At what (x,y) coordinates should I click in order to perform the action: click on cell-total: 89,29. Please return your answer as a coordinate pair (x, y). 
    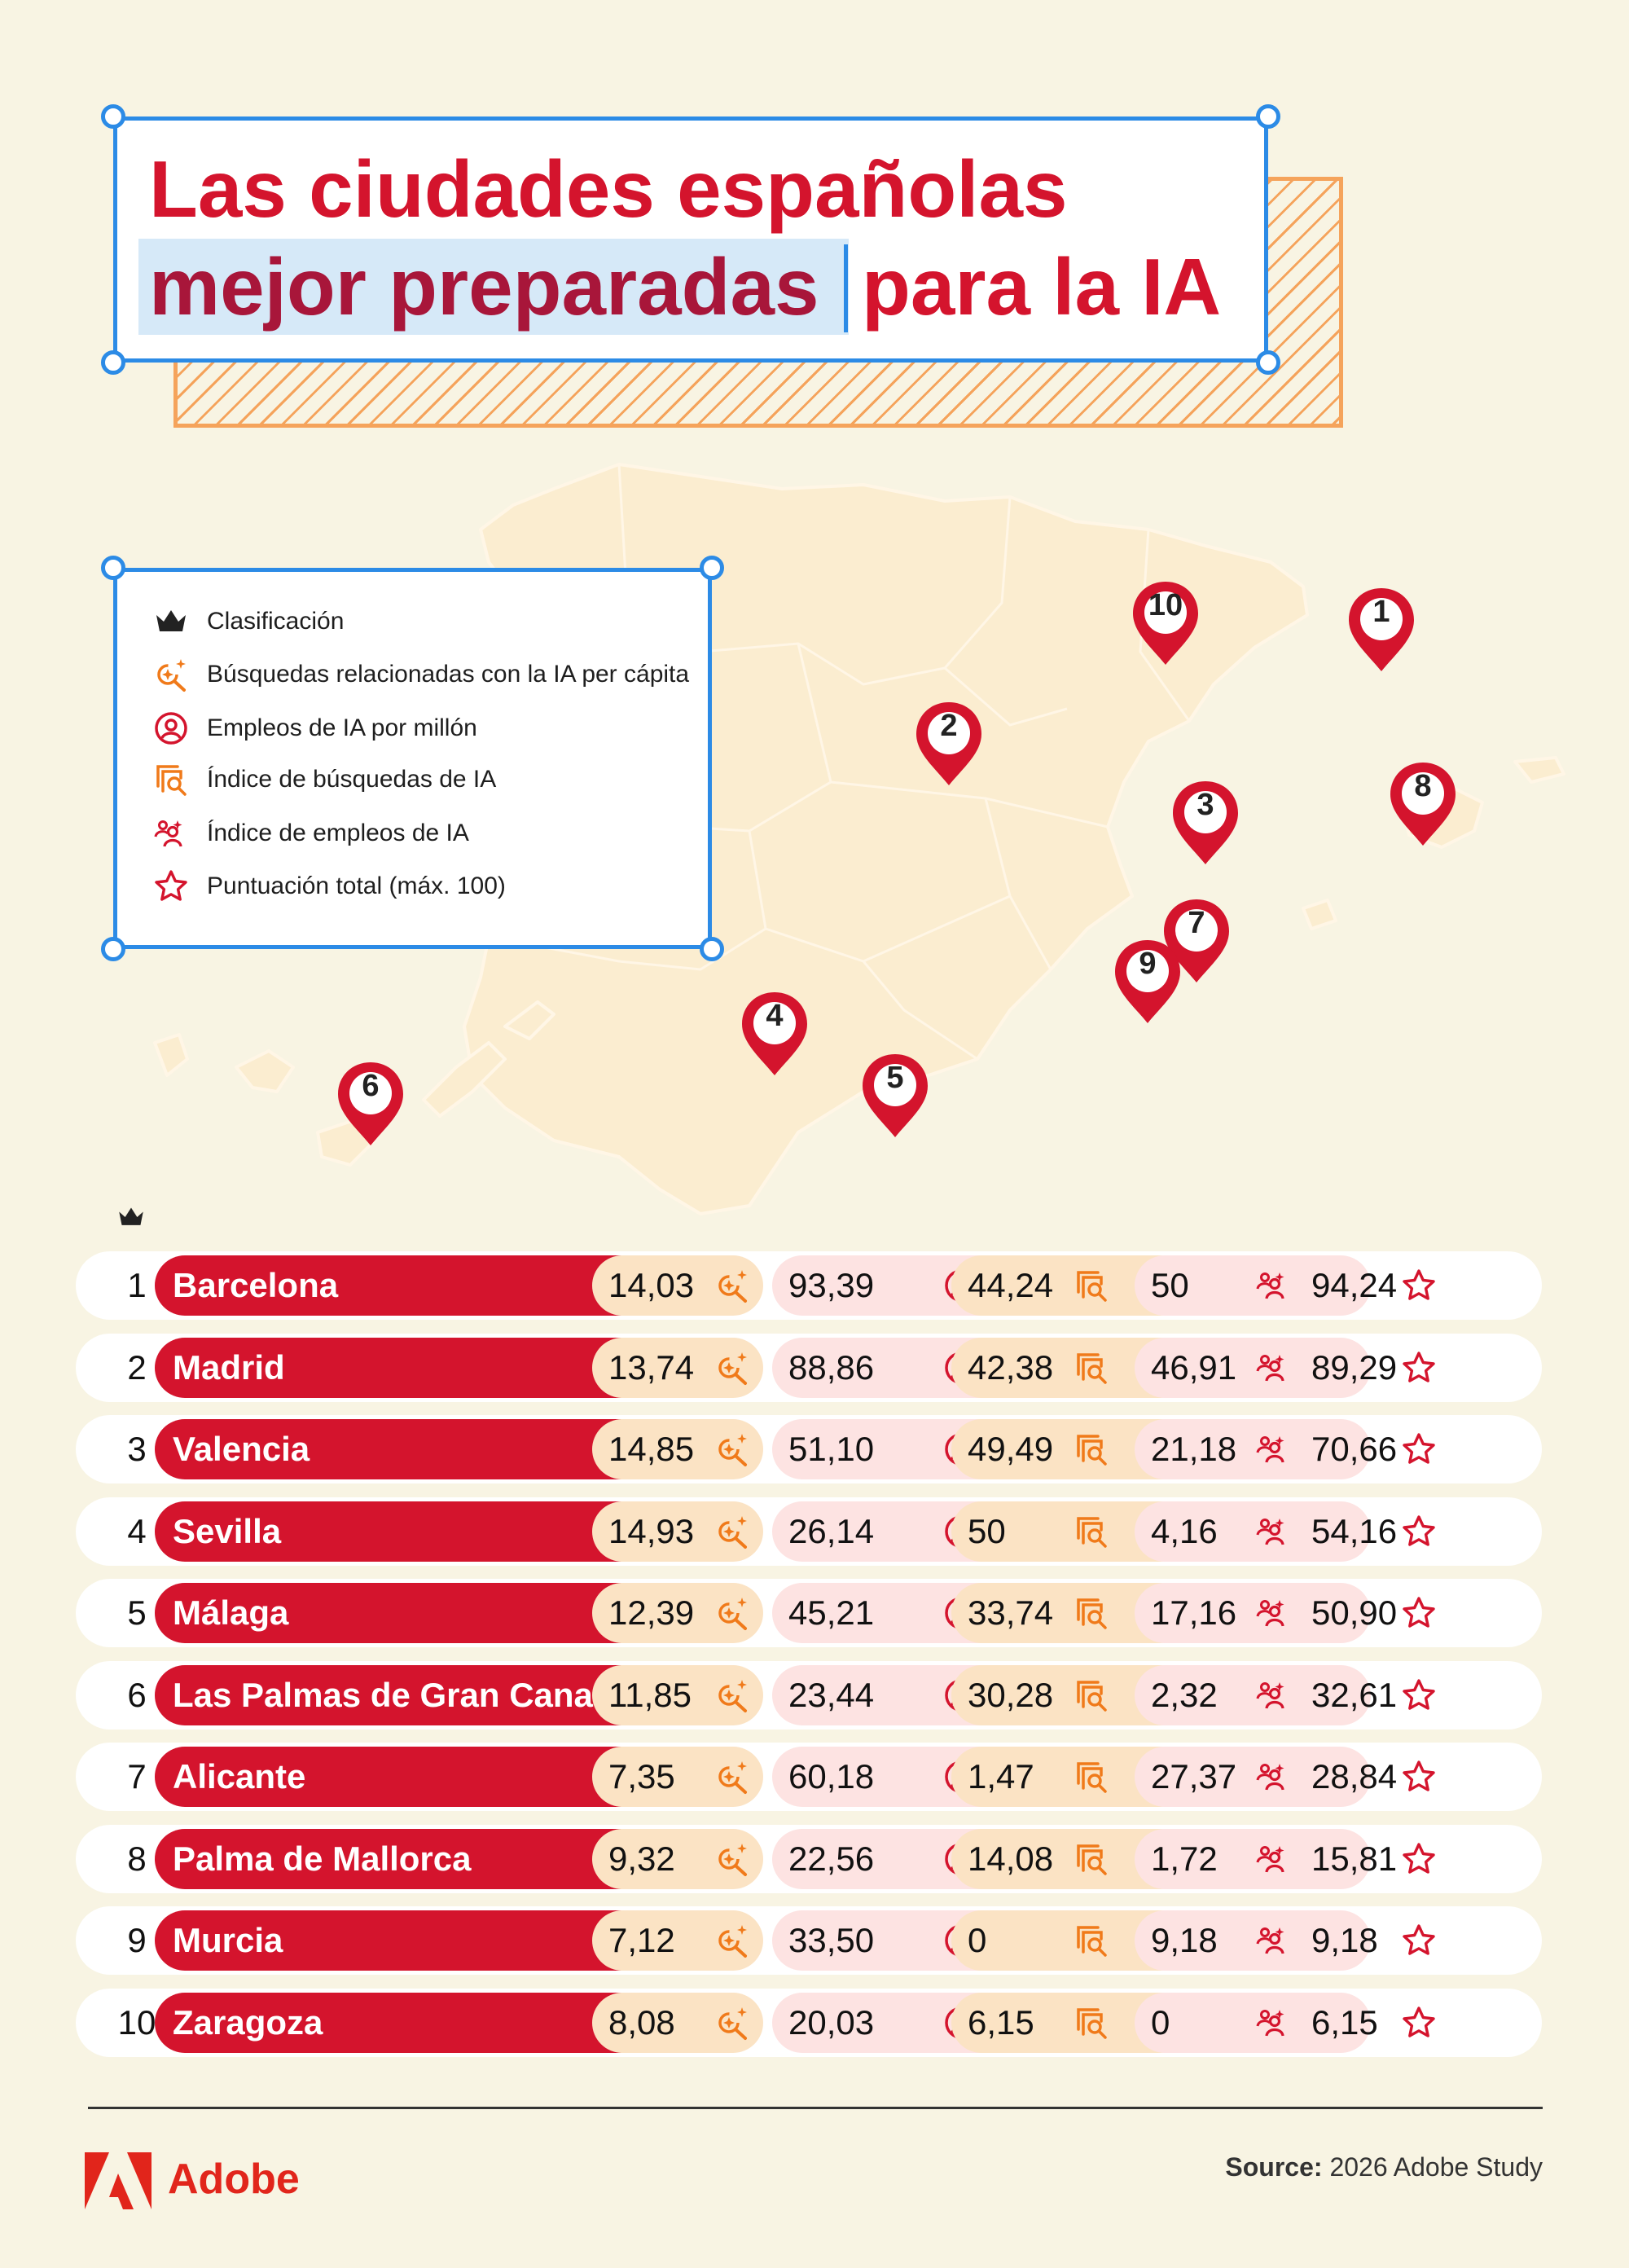
    Looking at the image, I should click on (1380, 1368).